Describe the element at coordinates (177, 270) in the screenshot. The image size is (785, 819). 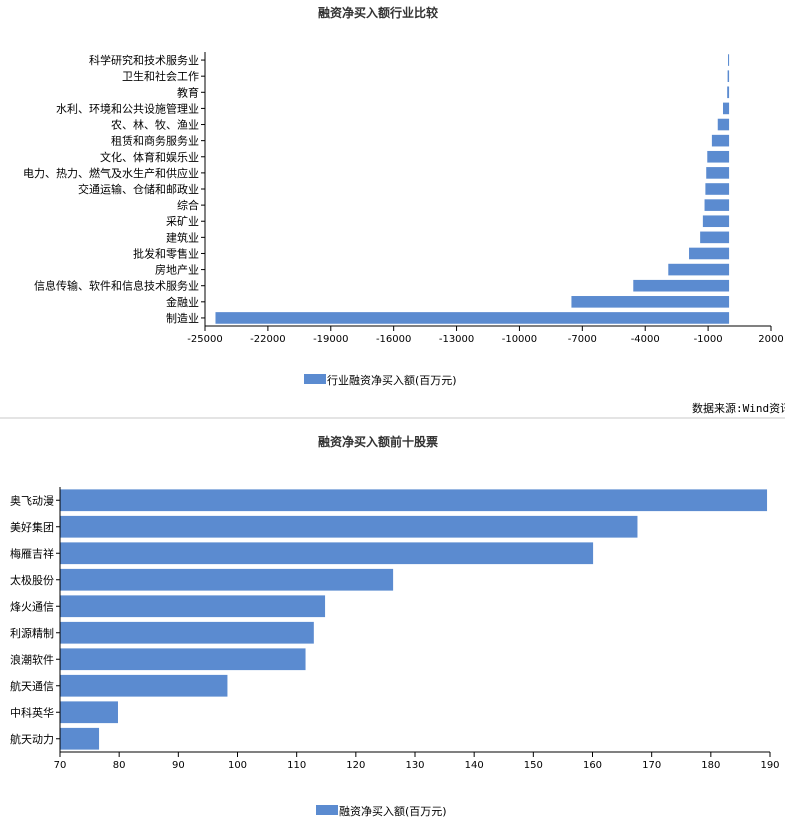
I see `industry-category-label: 房地产业` at that location.